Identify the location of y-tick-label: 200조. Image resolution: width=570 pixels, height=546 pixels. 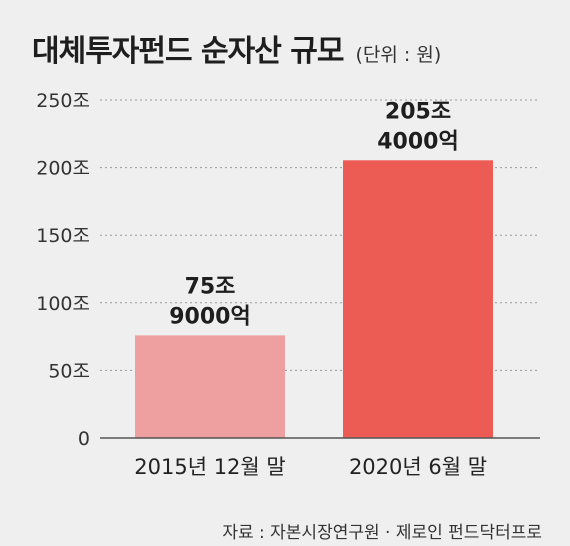
(63, 169).